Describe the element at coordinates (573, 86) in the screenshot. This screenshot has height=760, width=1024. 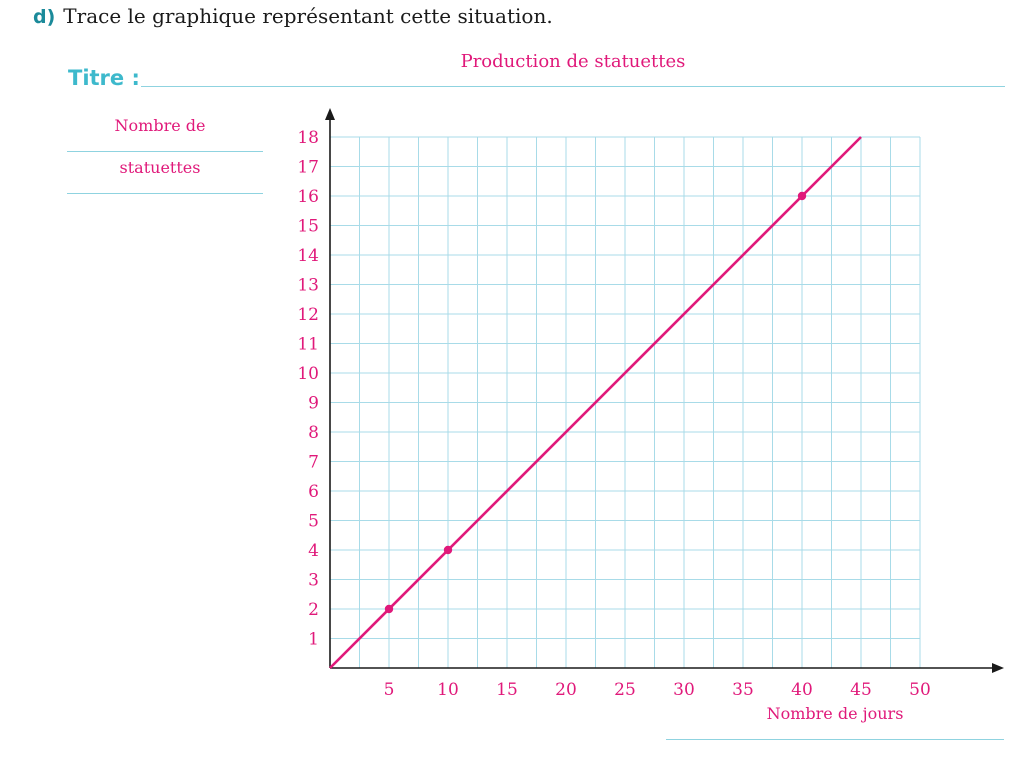
I see `title-answer-line` at that location.